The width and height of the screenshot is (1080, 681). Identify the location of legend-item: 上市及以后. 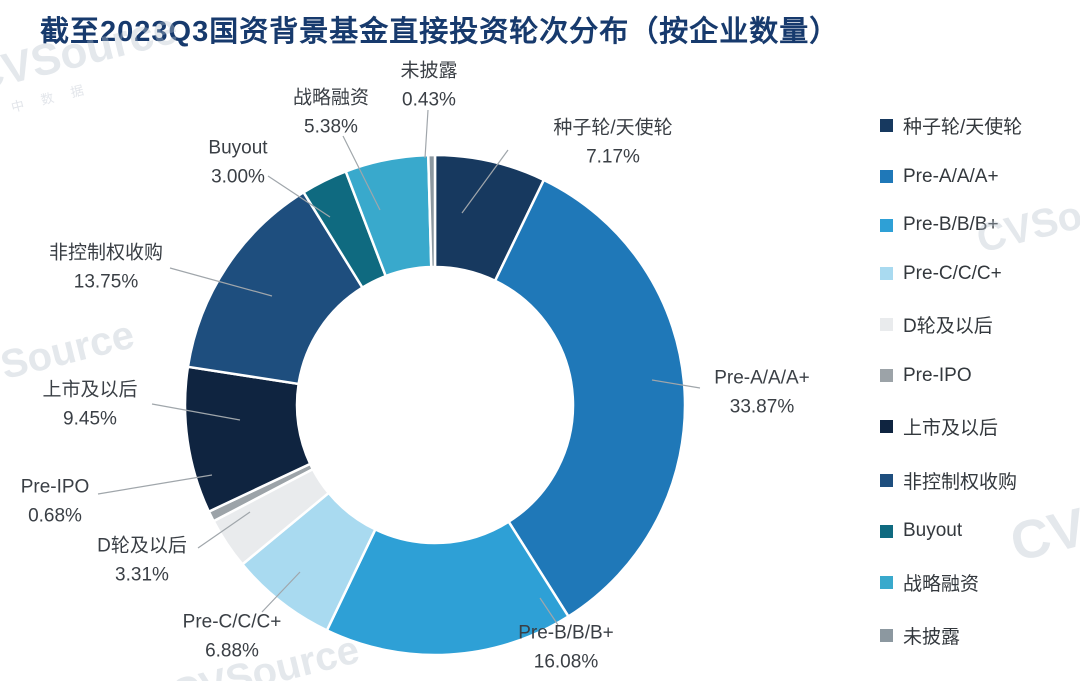
(951, 426).